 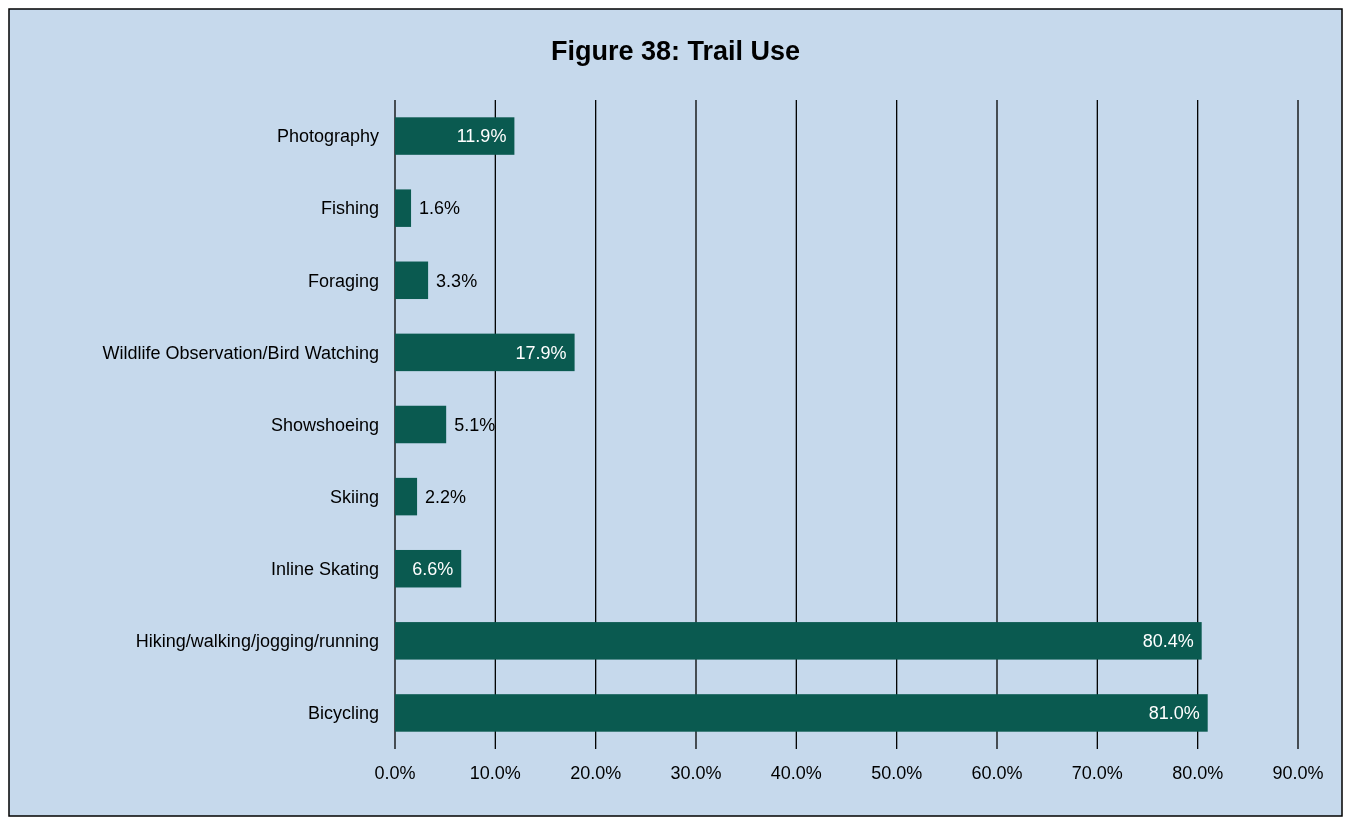 I want to click on x-tick-label: 0.0%, so click(x=395, y=773).